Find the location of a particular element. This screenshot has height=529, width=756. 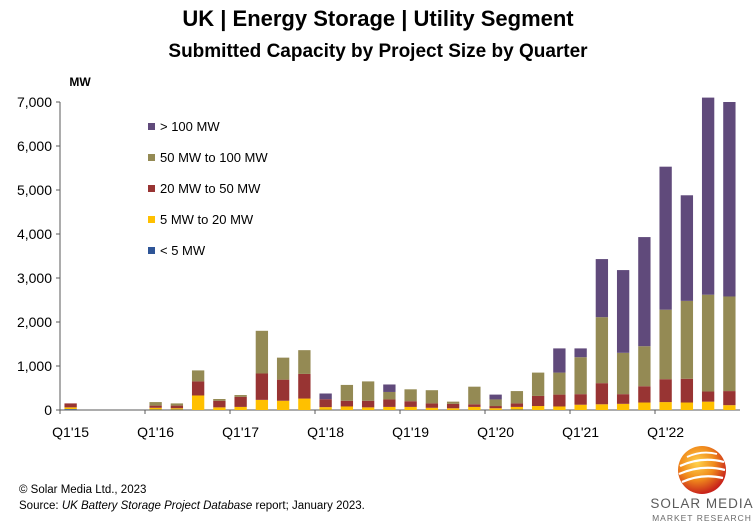

y-tick-label: 4,000 is located at coordinates (34, 234).